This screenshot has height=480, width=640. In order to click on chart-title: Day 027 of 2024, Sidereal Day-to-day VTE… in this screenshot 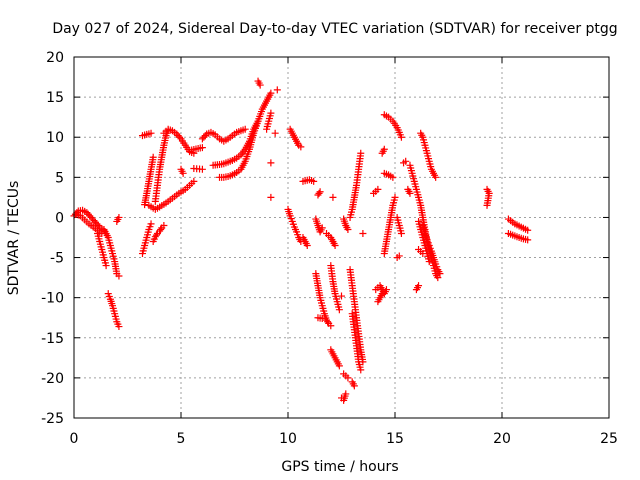, I will do `click(334, 29)`.